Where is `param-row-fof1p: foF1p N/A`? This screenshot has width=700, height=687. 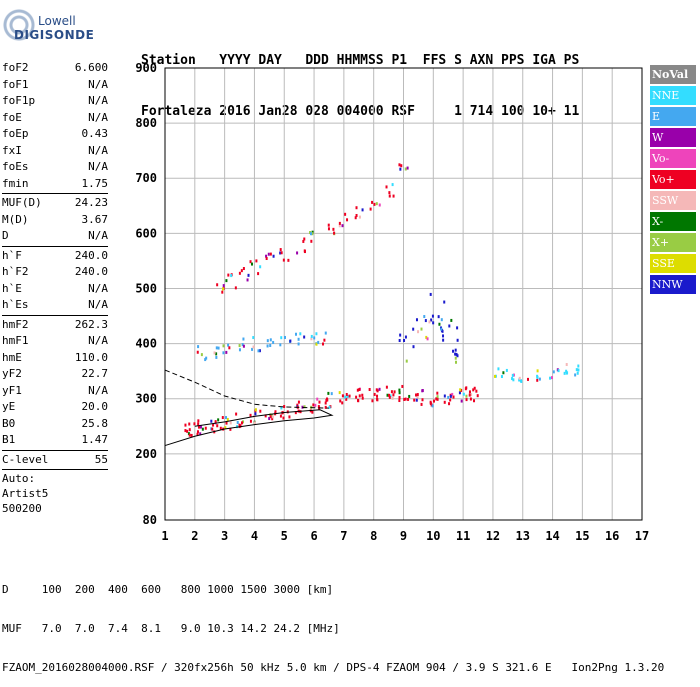
param-row-fof1p: foF1p N/A is located at coordinates (55, 101).